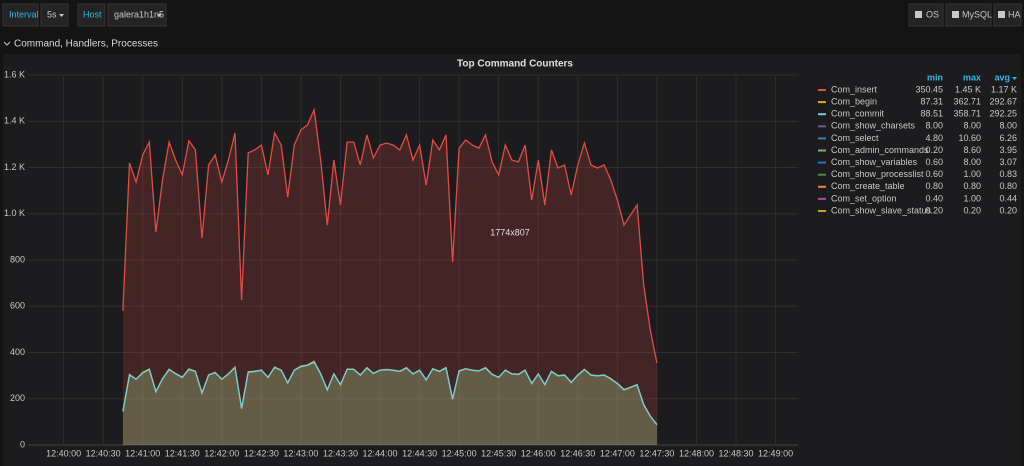  What do you see at coordinates (103, 453) in the screenshot?
I see `x-tick-label: 12:40:30` at bounding box center [103, 453].